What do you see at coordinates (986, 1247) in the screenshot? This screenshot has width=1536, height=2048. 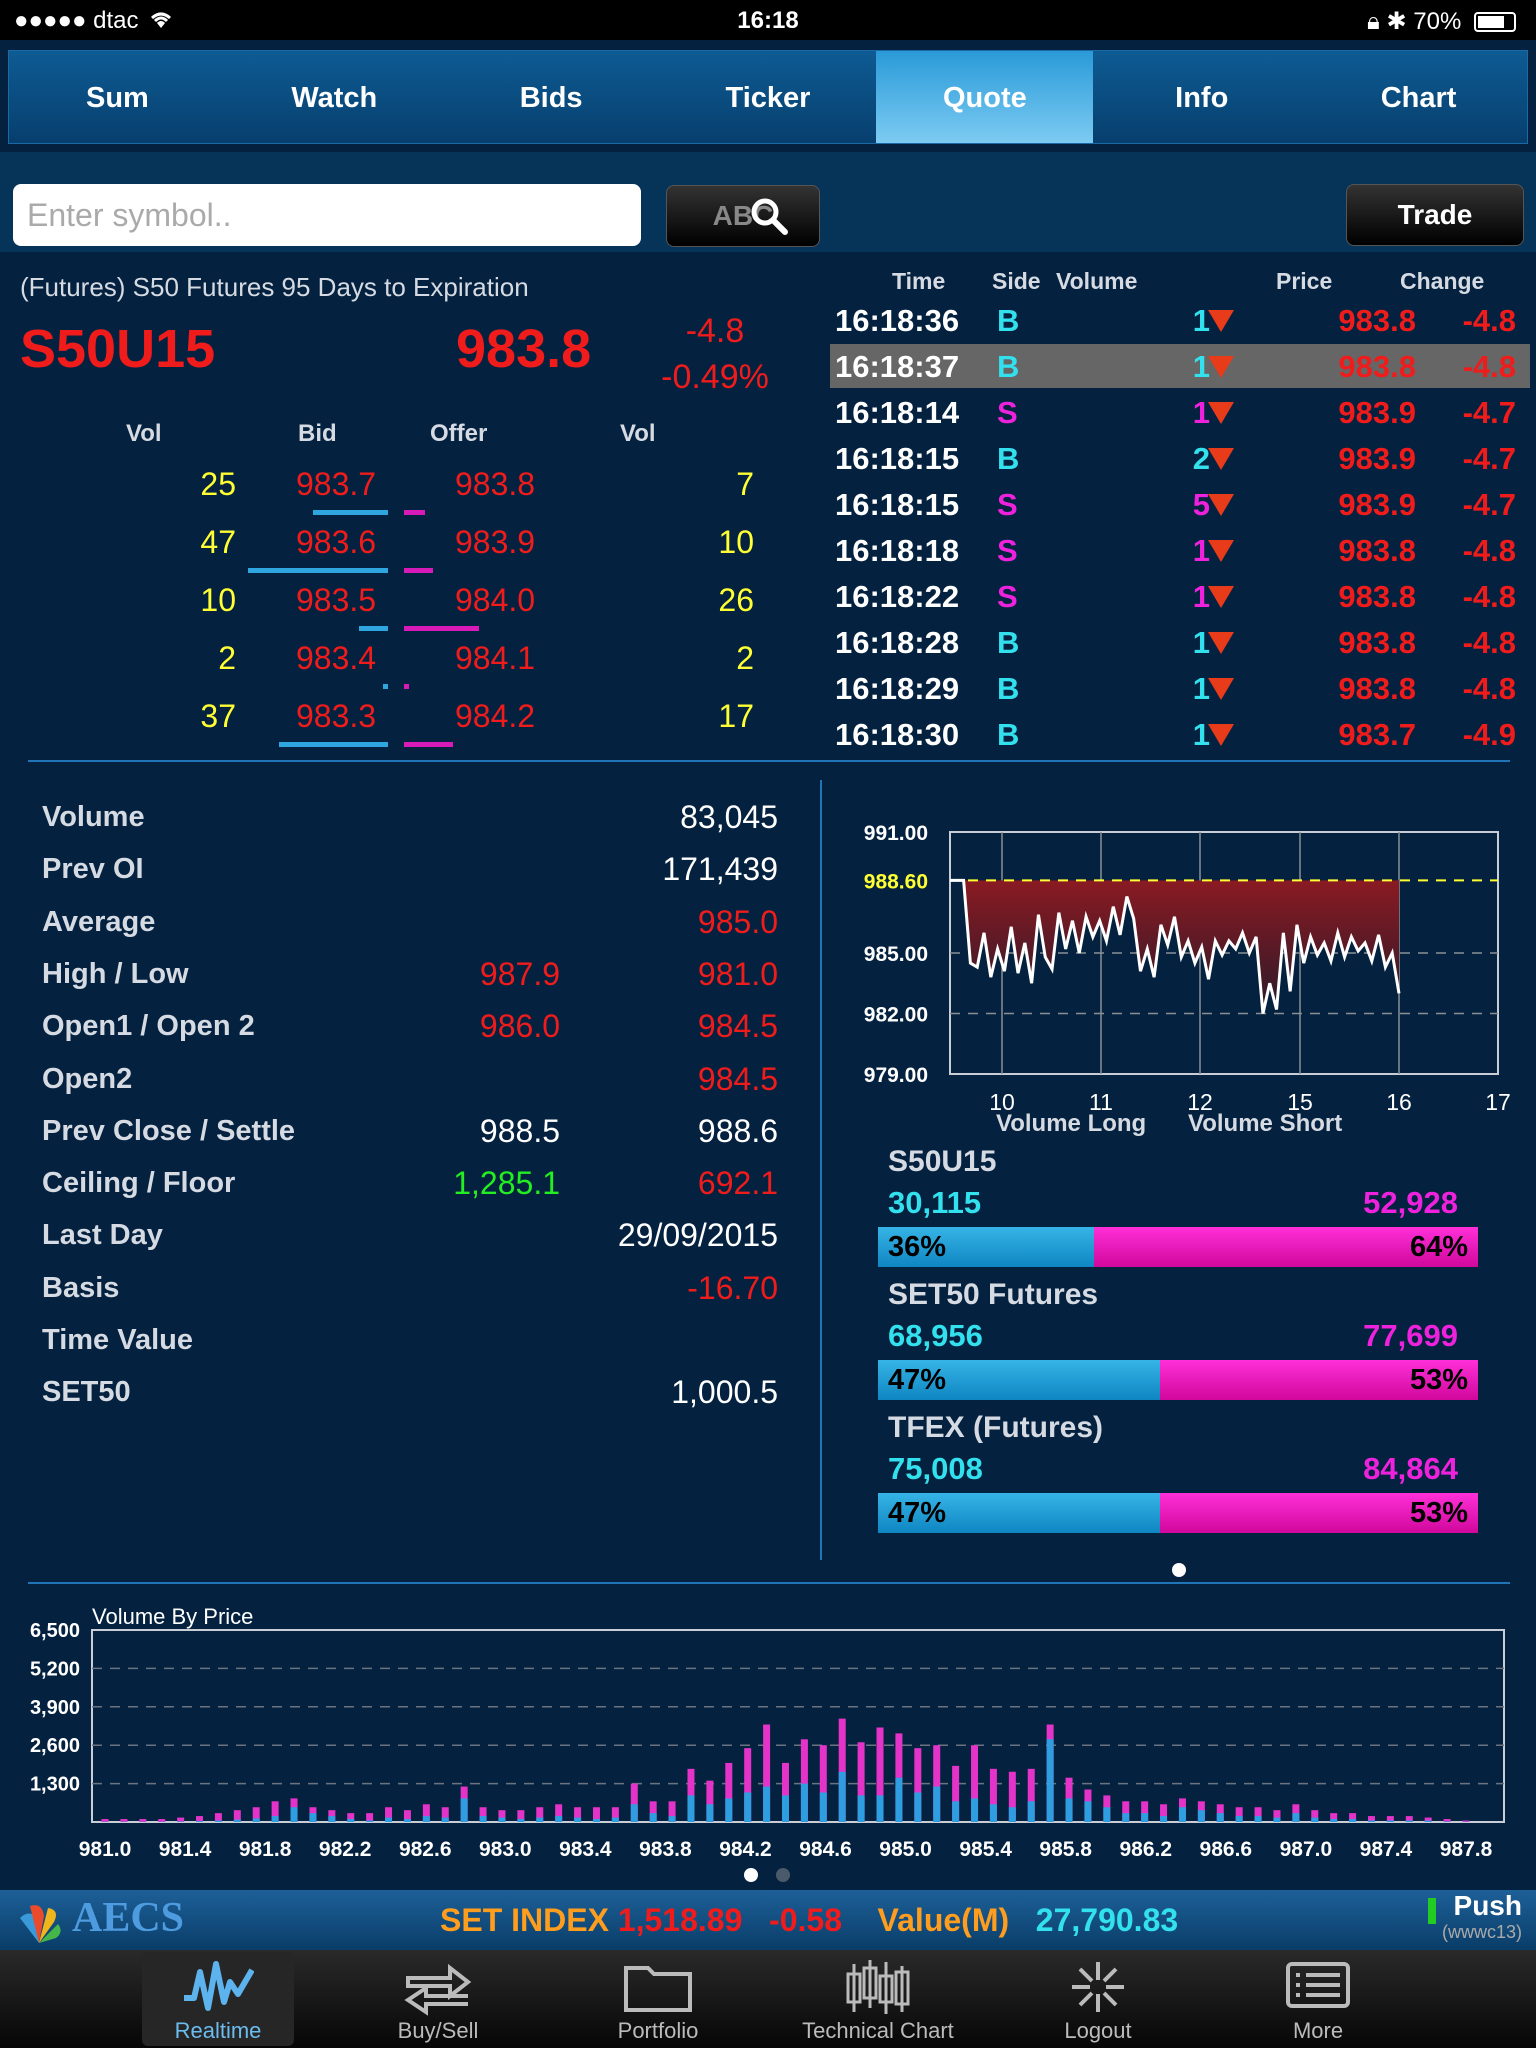 I see `long-percent: 36%` at bounding box center [986, 1247].